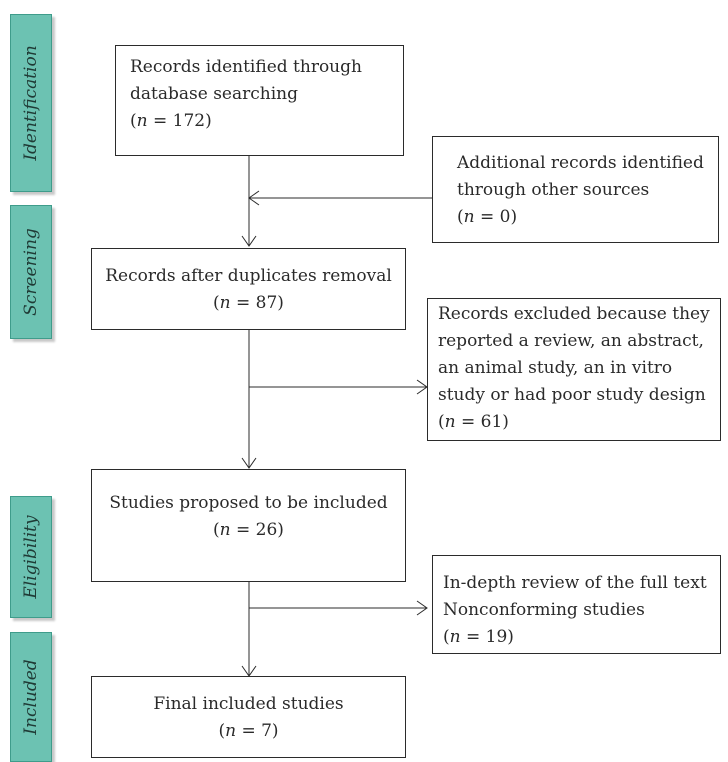  I want to click on phase-eligibility: Eligibility, so click(31, 557).